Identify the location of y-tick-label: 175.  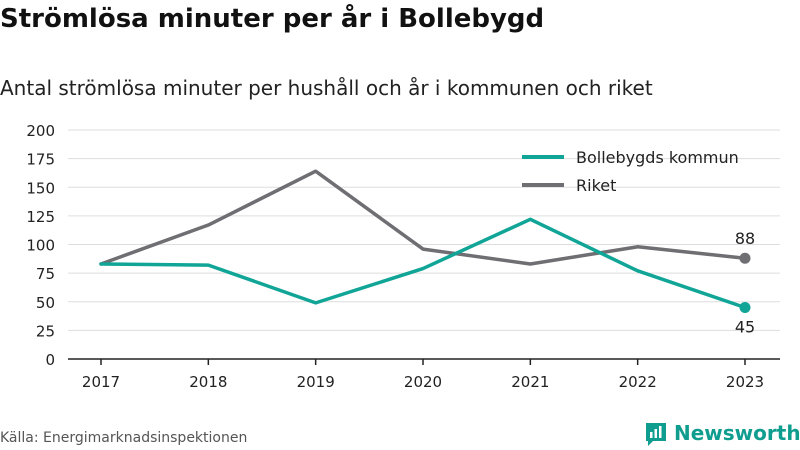
(40, 160).